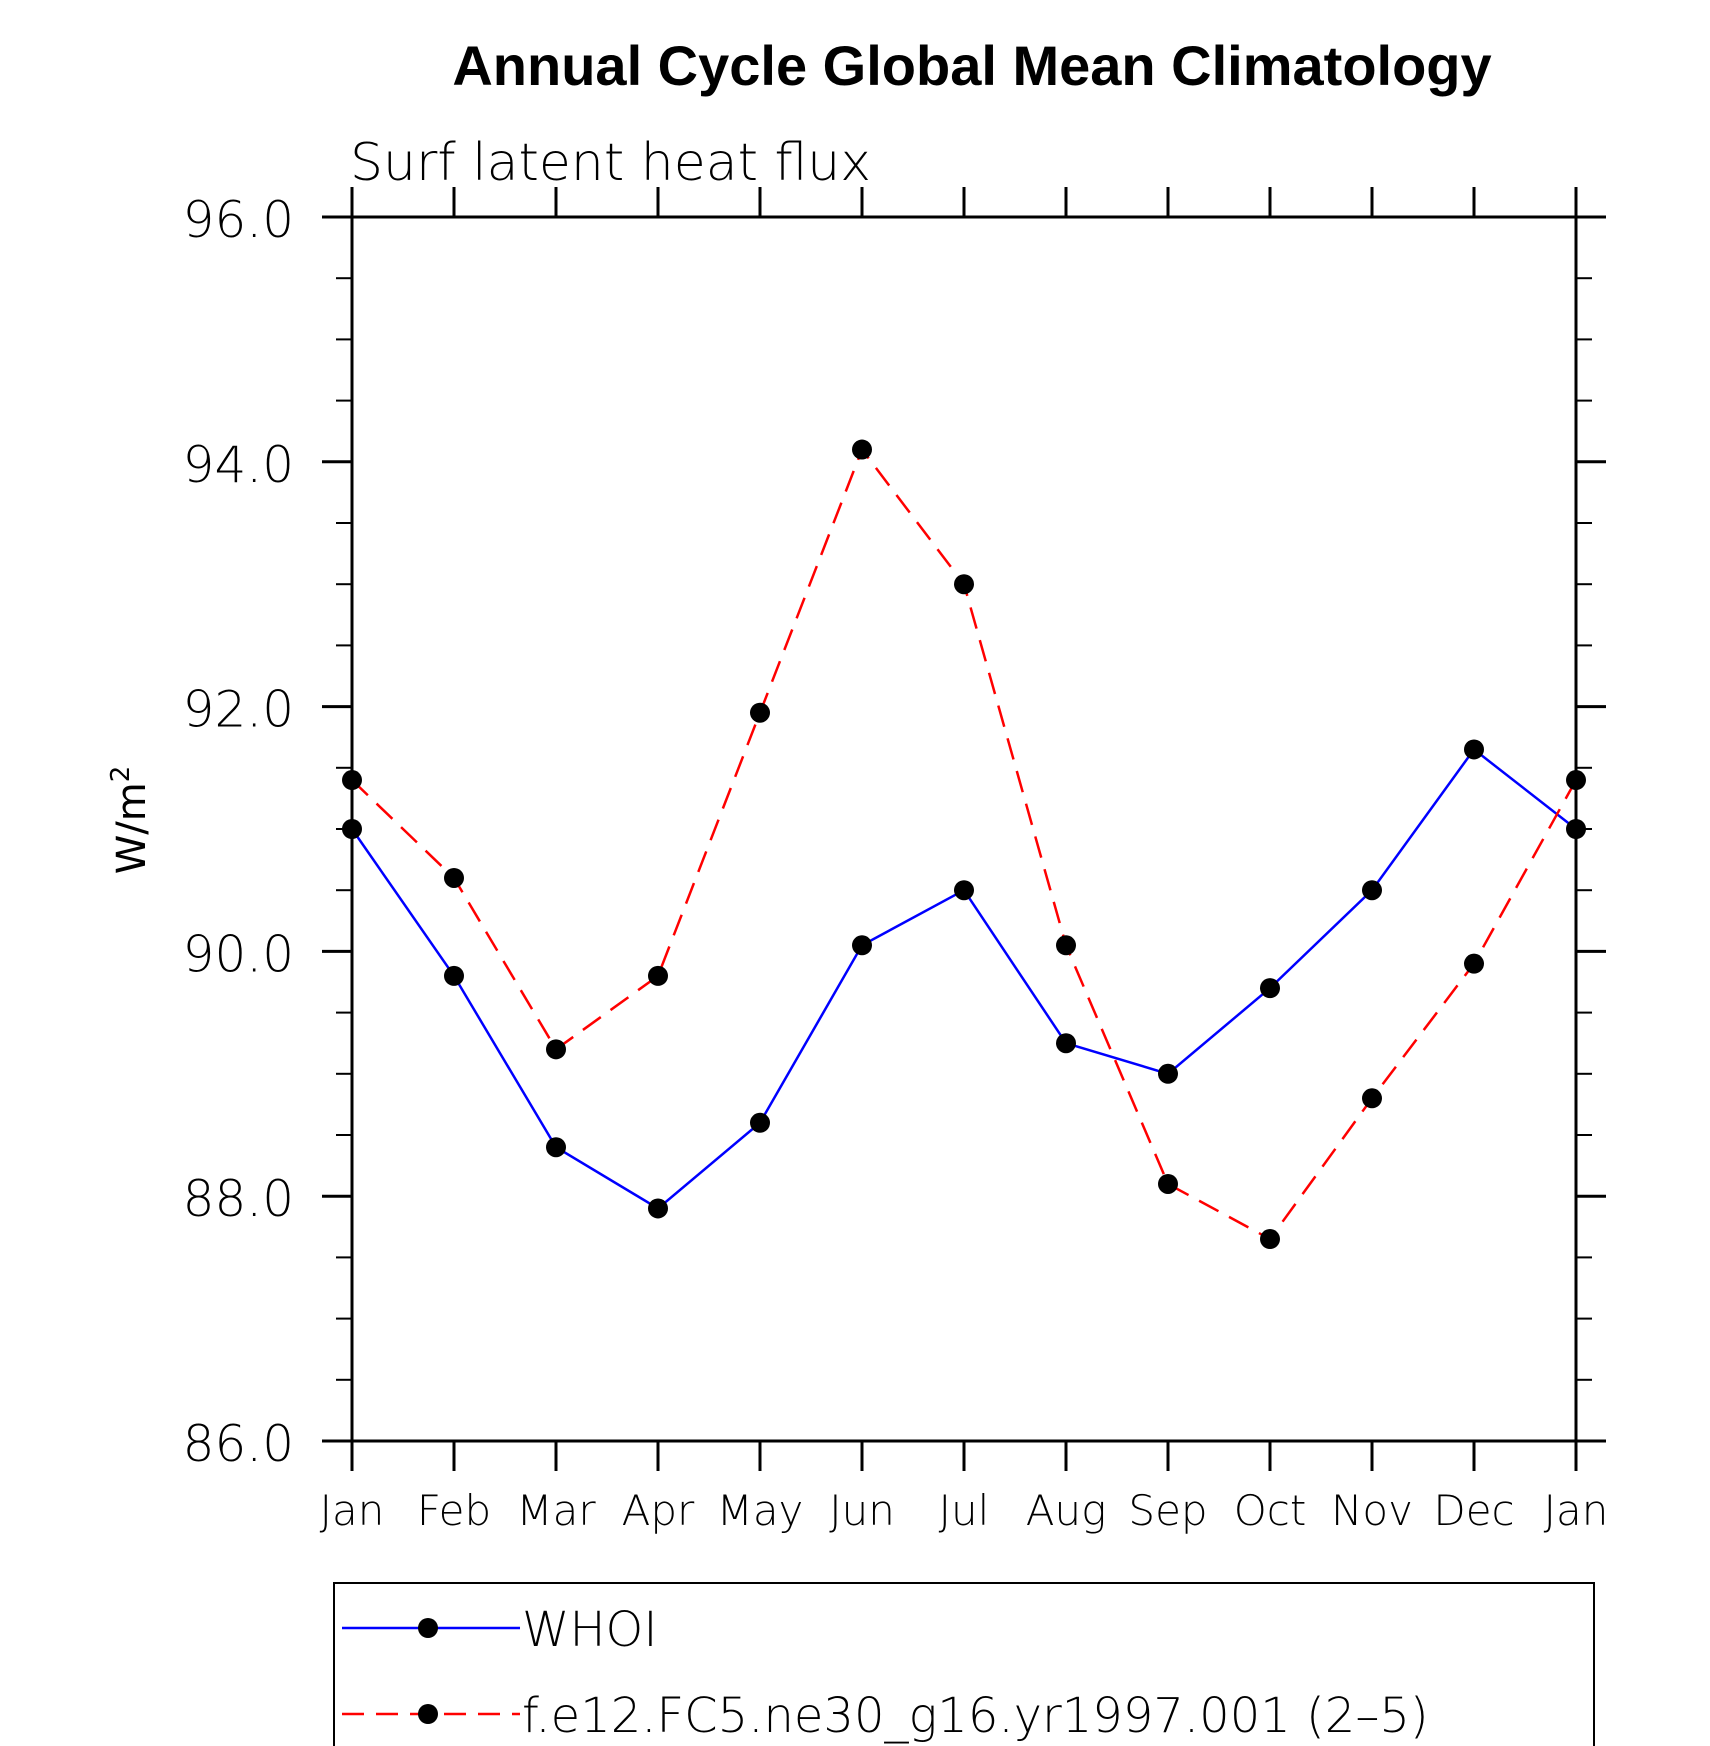  What do you see at coordinates (862, 1510) in the screenshot?
I see `x-tick-label: Jun` at bounding box center [862, 1510].